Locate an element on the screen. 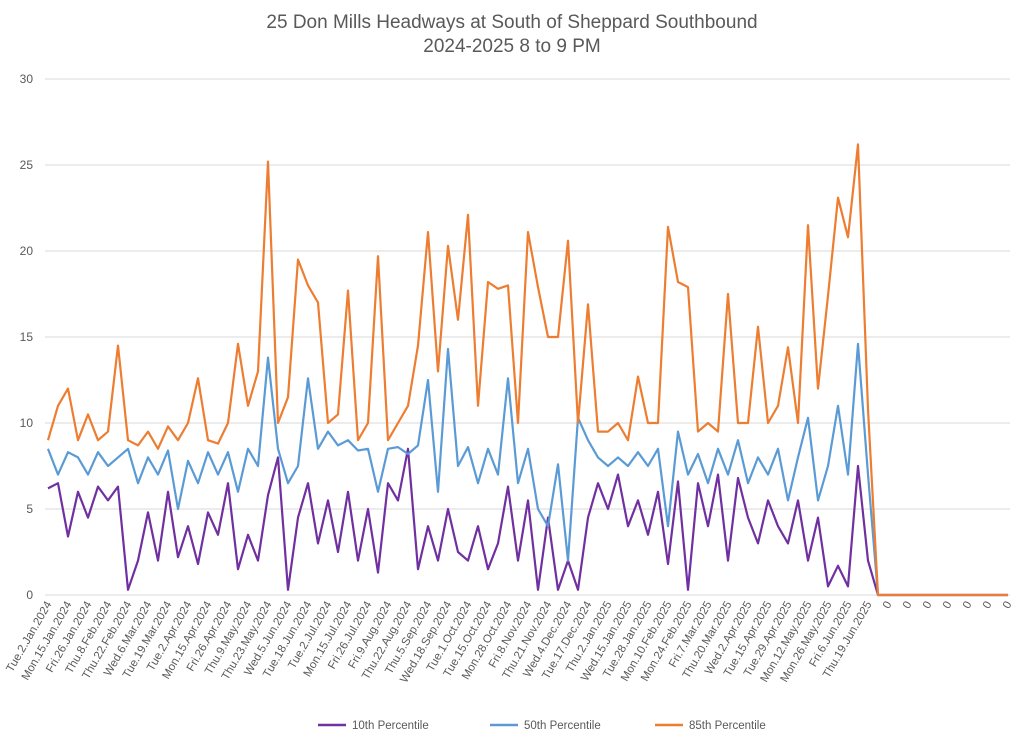  y-tick-label: 30 is located at coordinates (27, 79).